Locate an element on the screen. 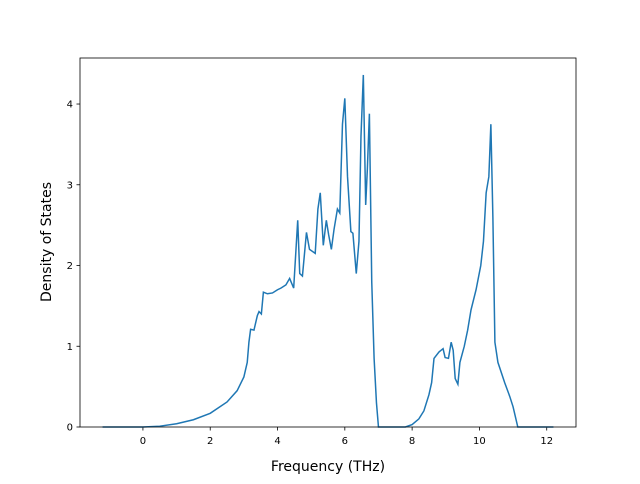 The image size is (640, 484). x-tick-label: 4 is located at coordinates (277, 441).